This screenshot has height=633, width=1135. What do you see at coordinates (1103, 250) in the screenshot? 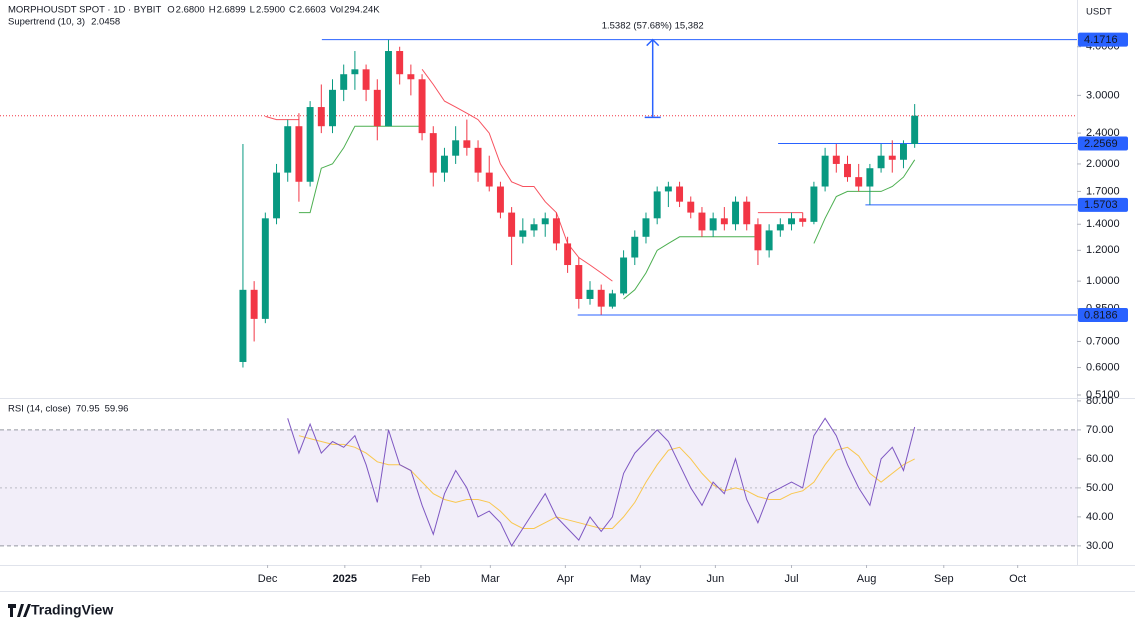
I see `y-tick-label: 1.2000` at bounding box center [1103, 250].